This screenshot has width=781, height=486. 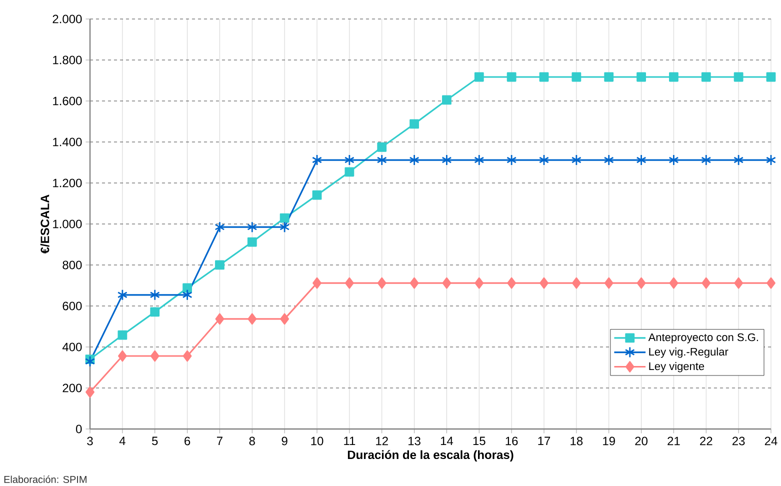 What do you see at coordinates (688, 353) in the screenshot?
I see `legend-label: Ley vig.-Regular` at bounding box center [688, 353].